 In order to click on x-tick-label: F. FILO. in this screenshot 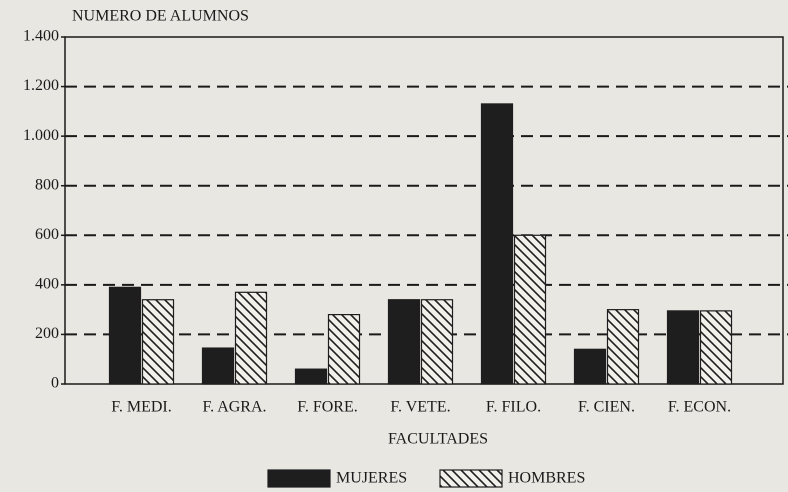, I will do `click(513, 407)`.